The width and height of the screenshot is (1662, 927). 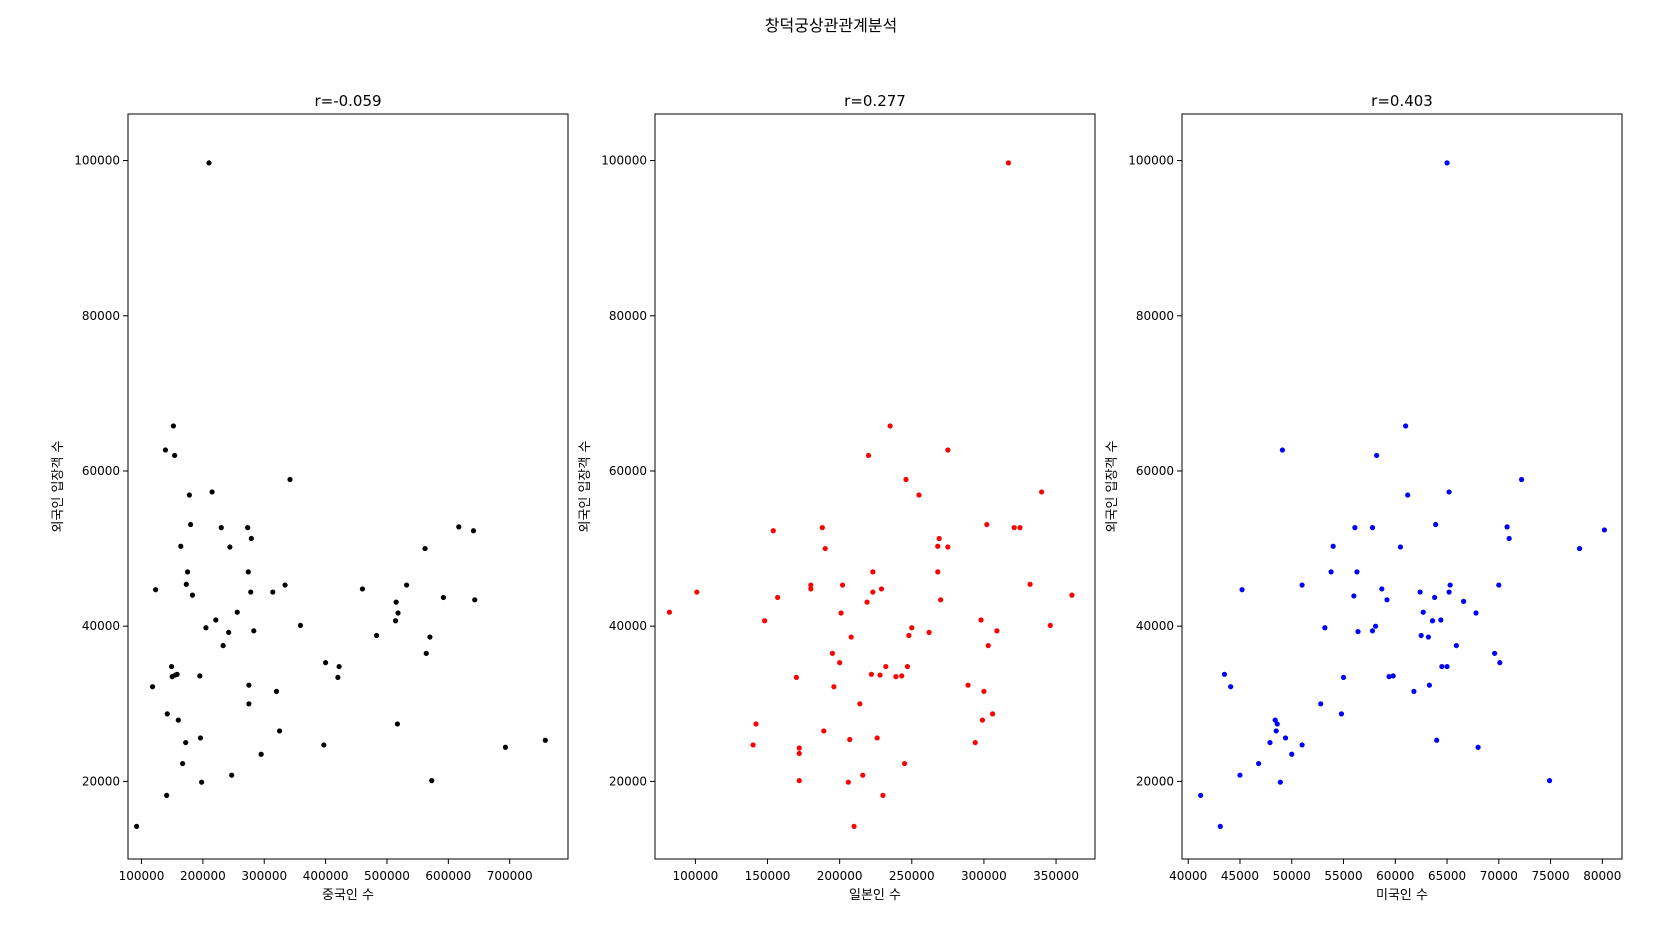 What do you see at coordinates (875, 895) in the screenshot?
I see `x-axis-label: 일본인 수` at bounding box center [875, 895].